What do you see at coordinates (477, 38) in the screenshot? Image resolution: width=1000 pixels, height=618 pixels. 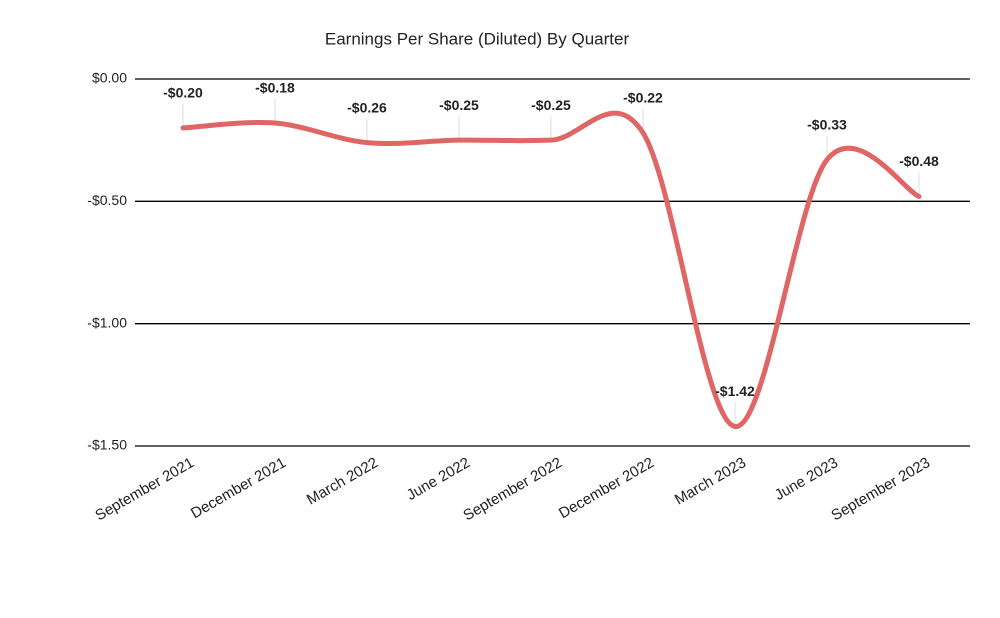 I see `chart-title: Earnings Per Share (Diluted) By Quarter` at bounding box center [477, 38].